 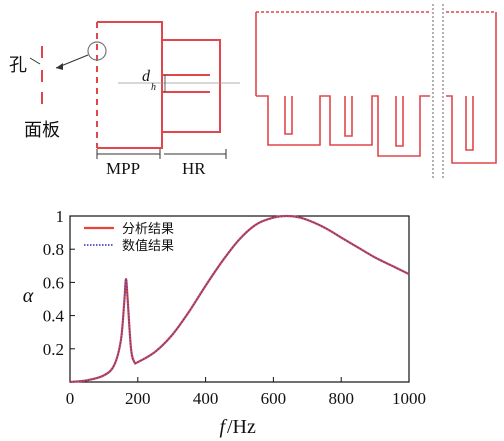 I want to click on mpp-hr-schematic, so click(x=131, y=85).